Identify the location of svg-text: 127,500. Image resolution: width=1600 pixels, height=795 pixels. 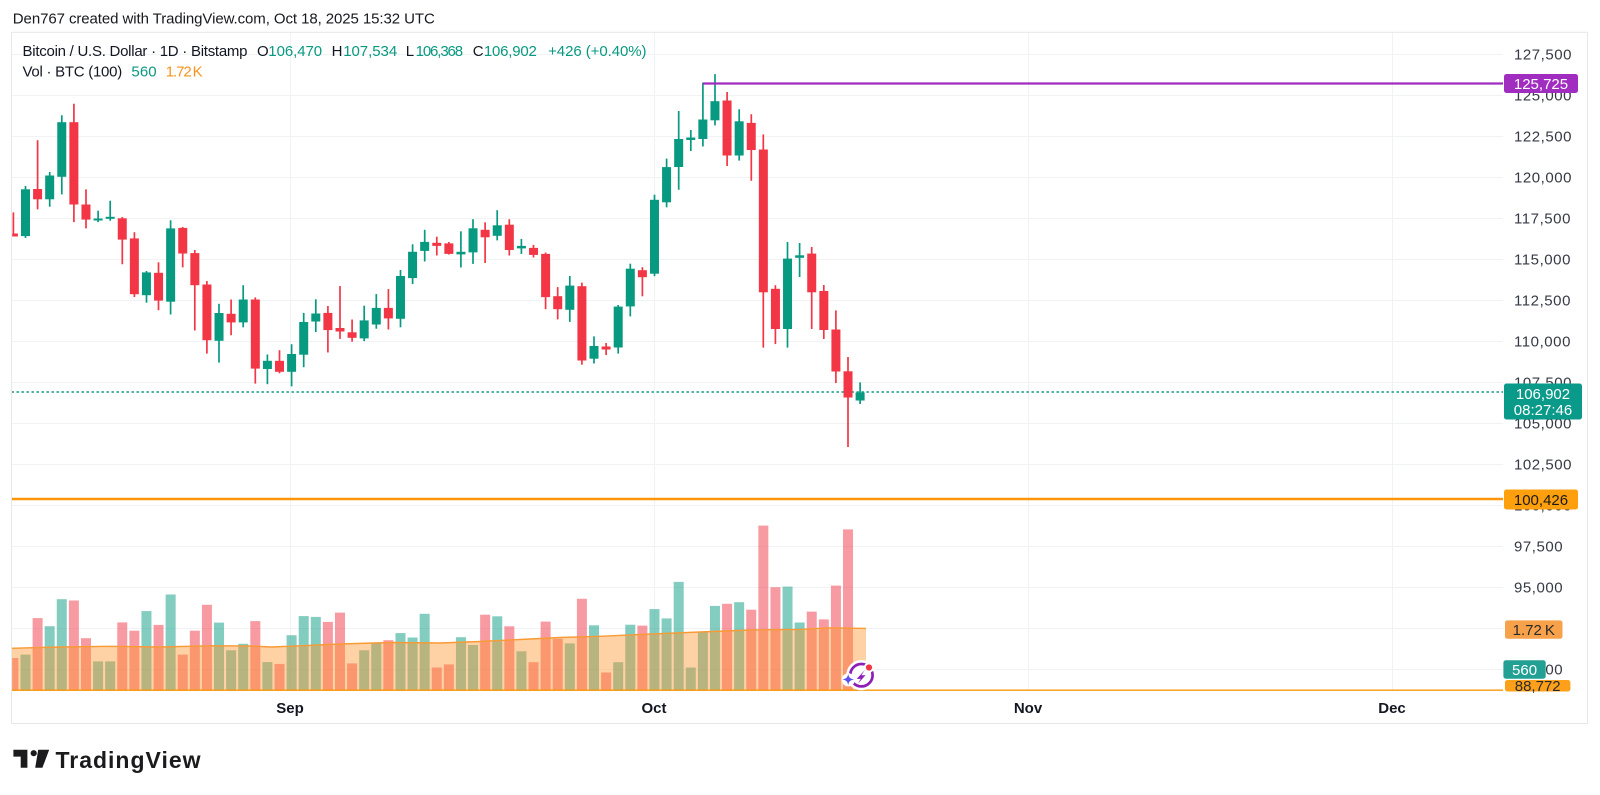
(1543, 54).